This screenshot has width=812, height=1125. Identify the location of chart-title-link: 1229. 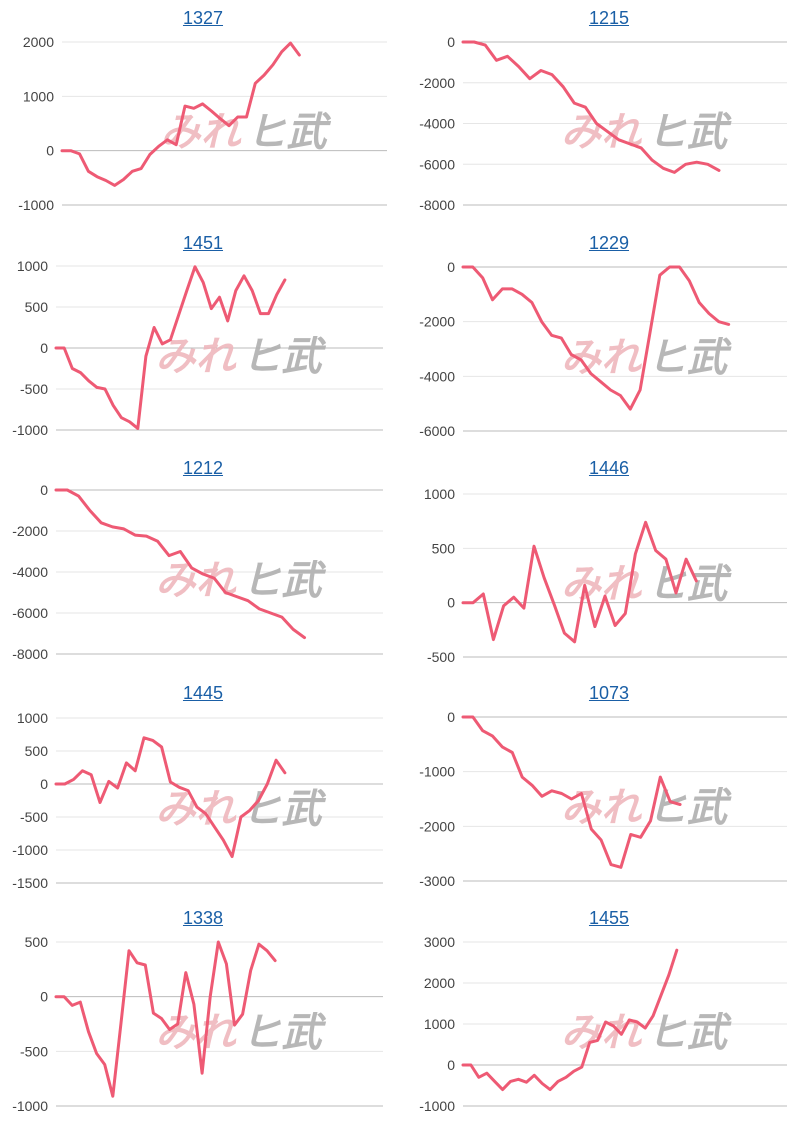
(609, 243).